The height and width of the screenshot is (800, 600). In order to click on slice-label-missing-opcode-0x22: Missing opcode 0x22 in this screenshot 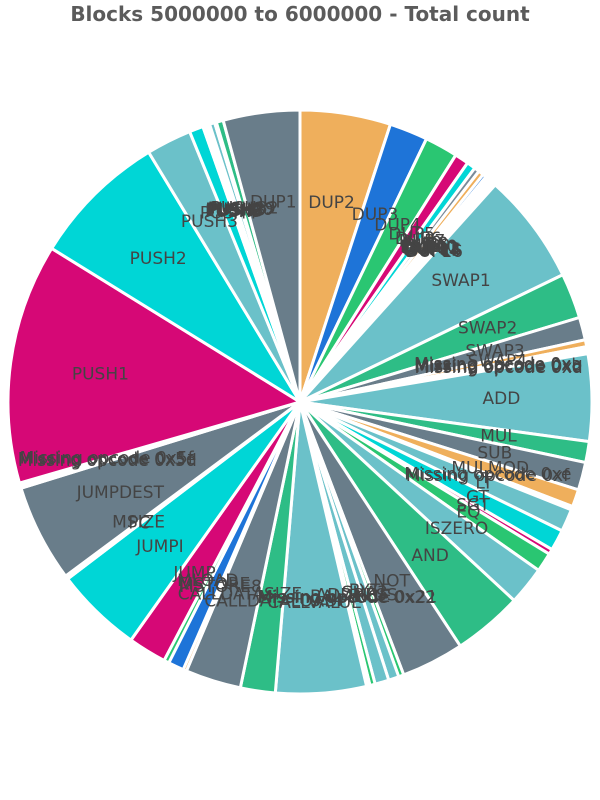, I will do `click(346, 598)`.